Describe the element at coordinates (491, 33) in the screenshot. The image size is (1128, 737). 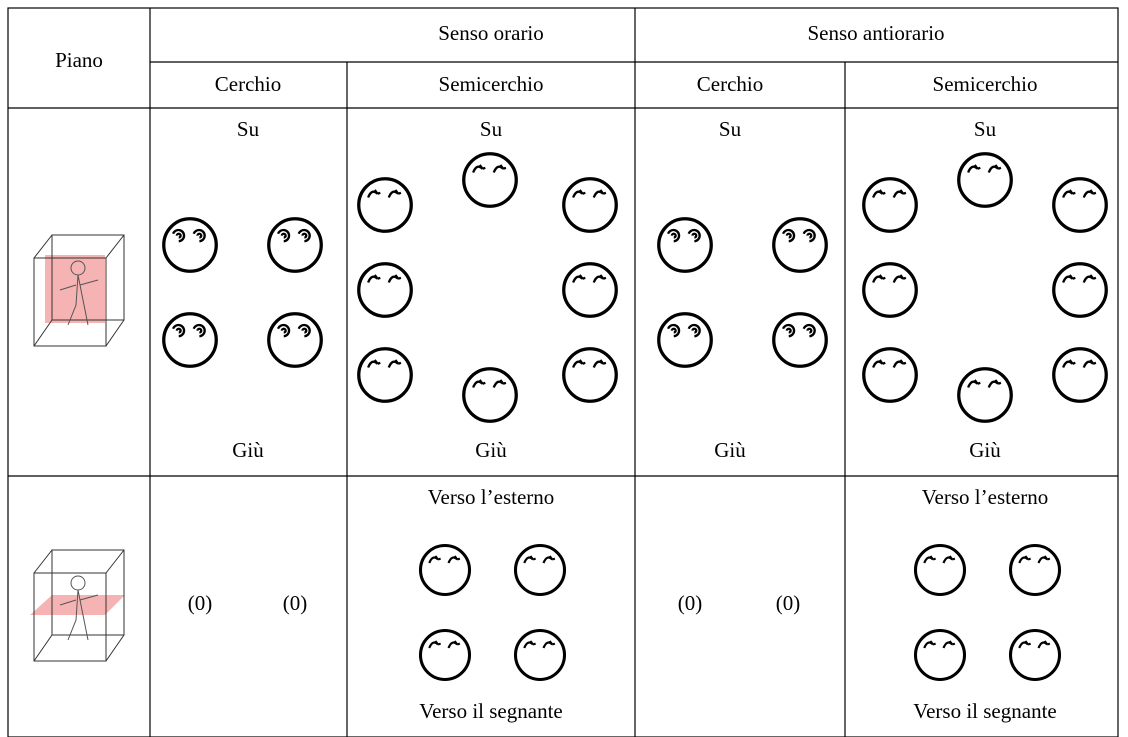
I see `header-cell: Senso orario` at that location.